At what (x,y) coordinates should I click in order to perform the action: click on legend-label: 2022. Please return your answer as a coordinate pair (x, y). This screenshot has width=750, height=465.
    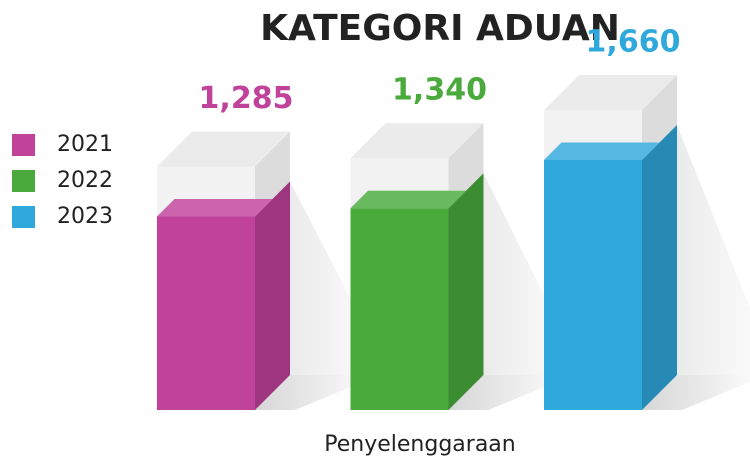
    Looking at the image, I should click on (85, 180).